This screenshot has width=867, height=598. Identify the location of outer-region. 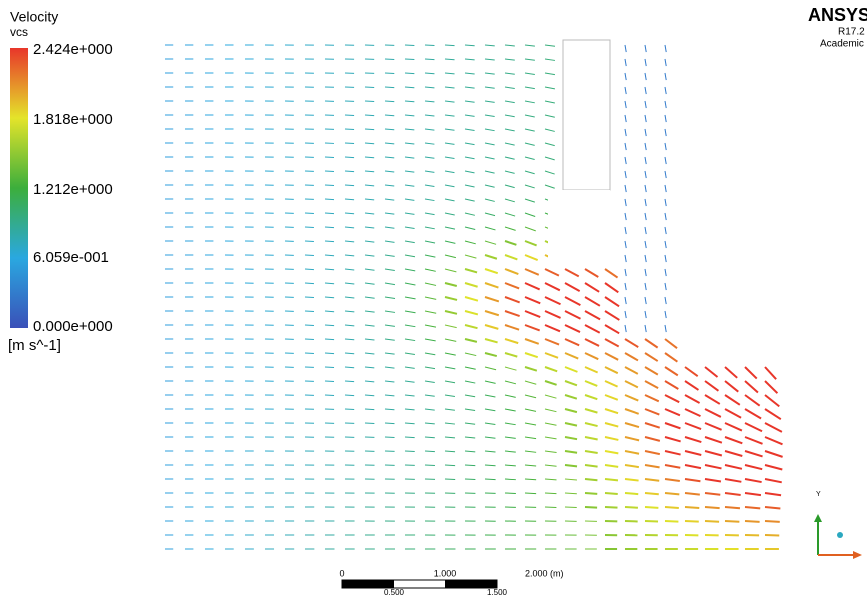
(740, 200).